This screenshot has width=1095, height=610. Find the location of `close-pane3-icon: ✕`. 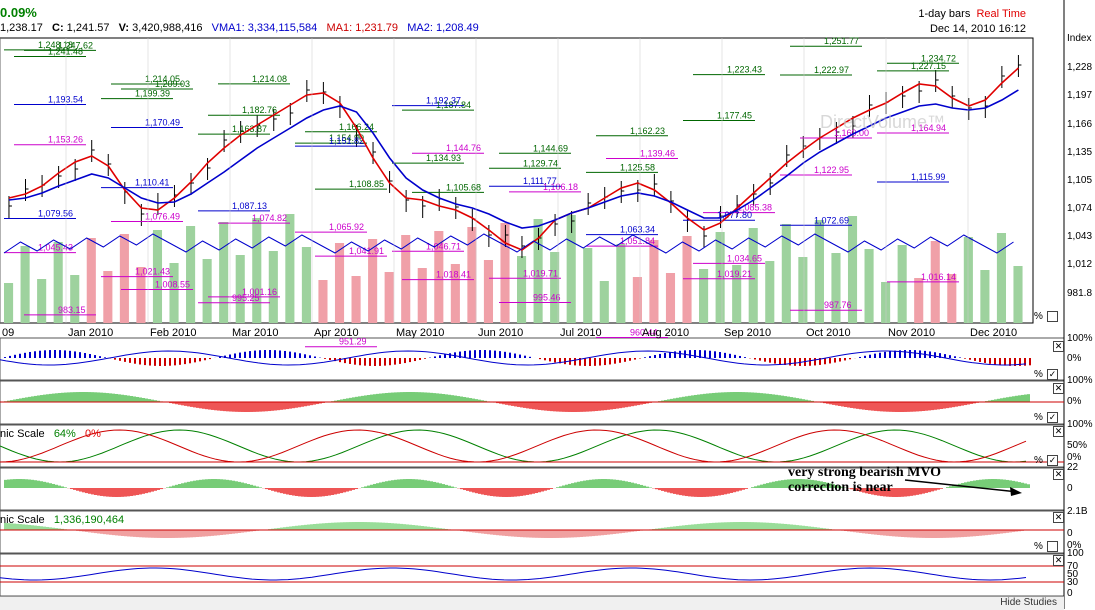

close-pane3-icon: ✕ is located at coordinates (1058, 431).